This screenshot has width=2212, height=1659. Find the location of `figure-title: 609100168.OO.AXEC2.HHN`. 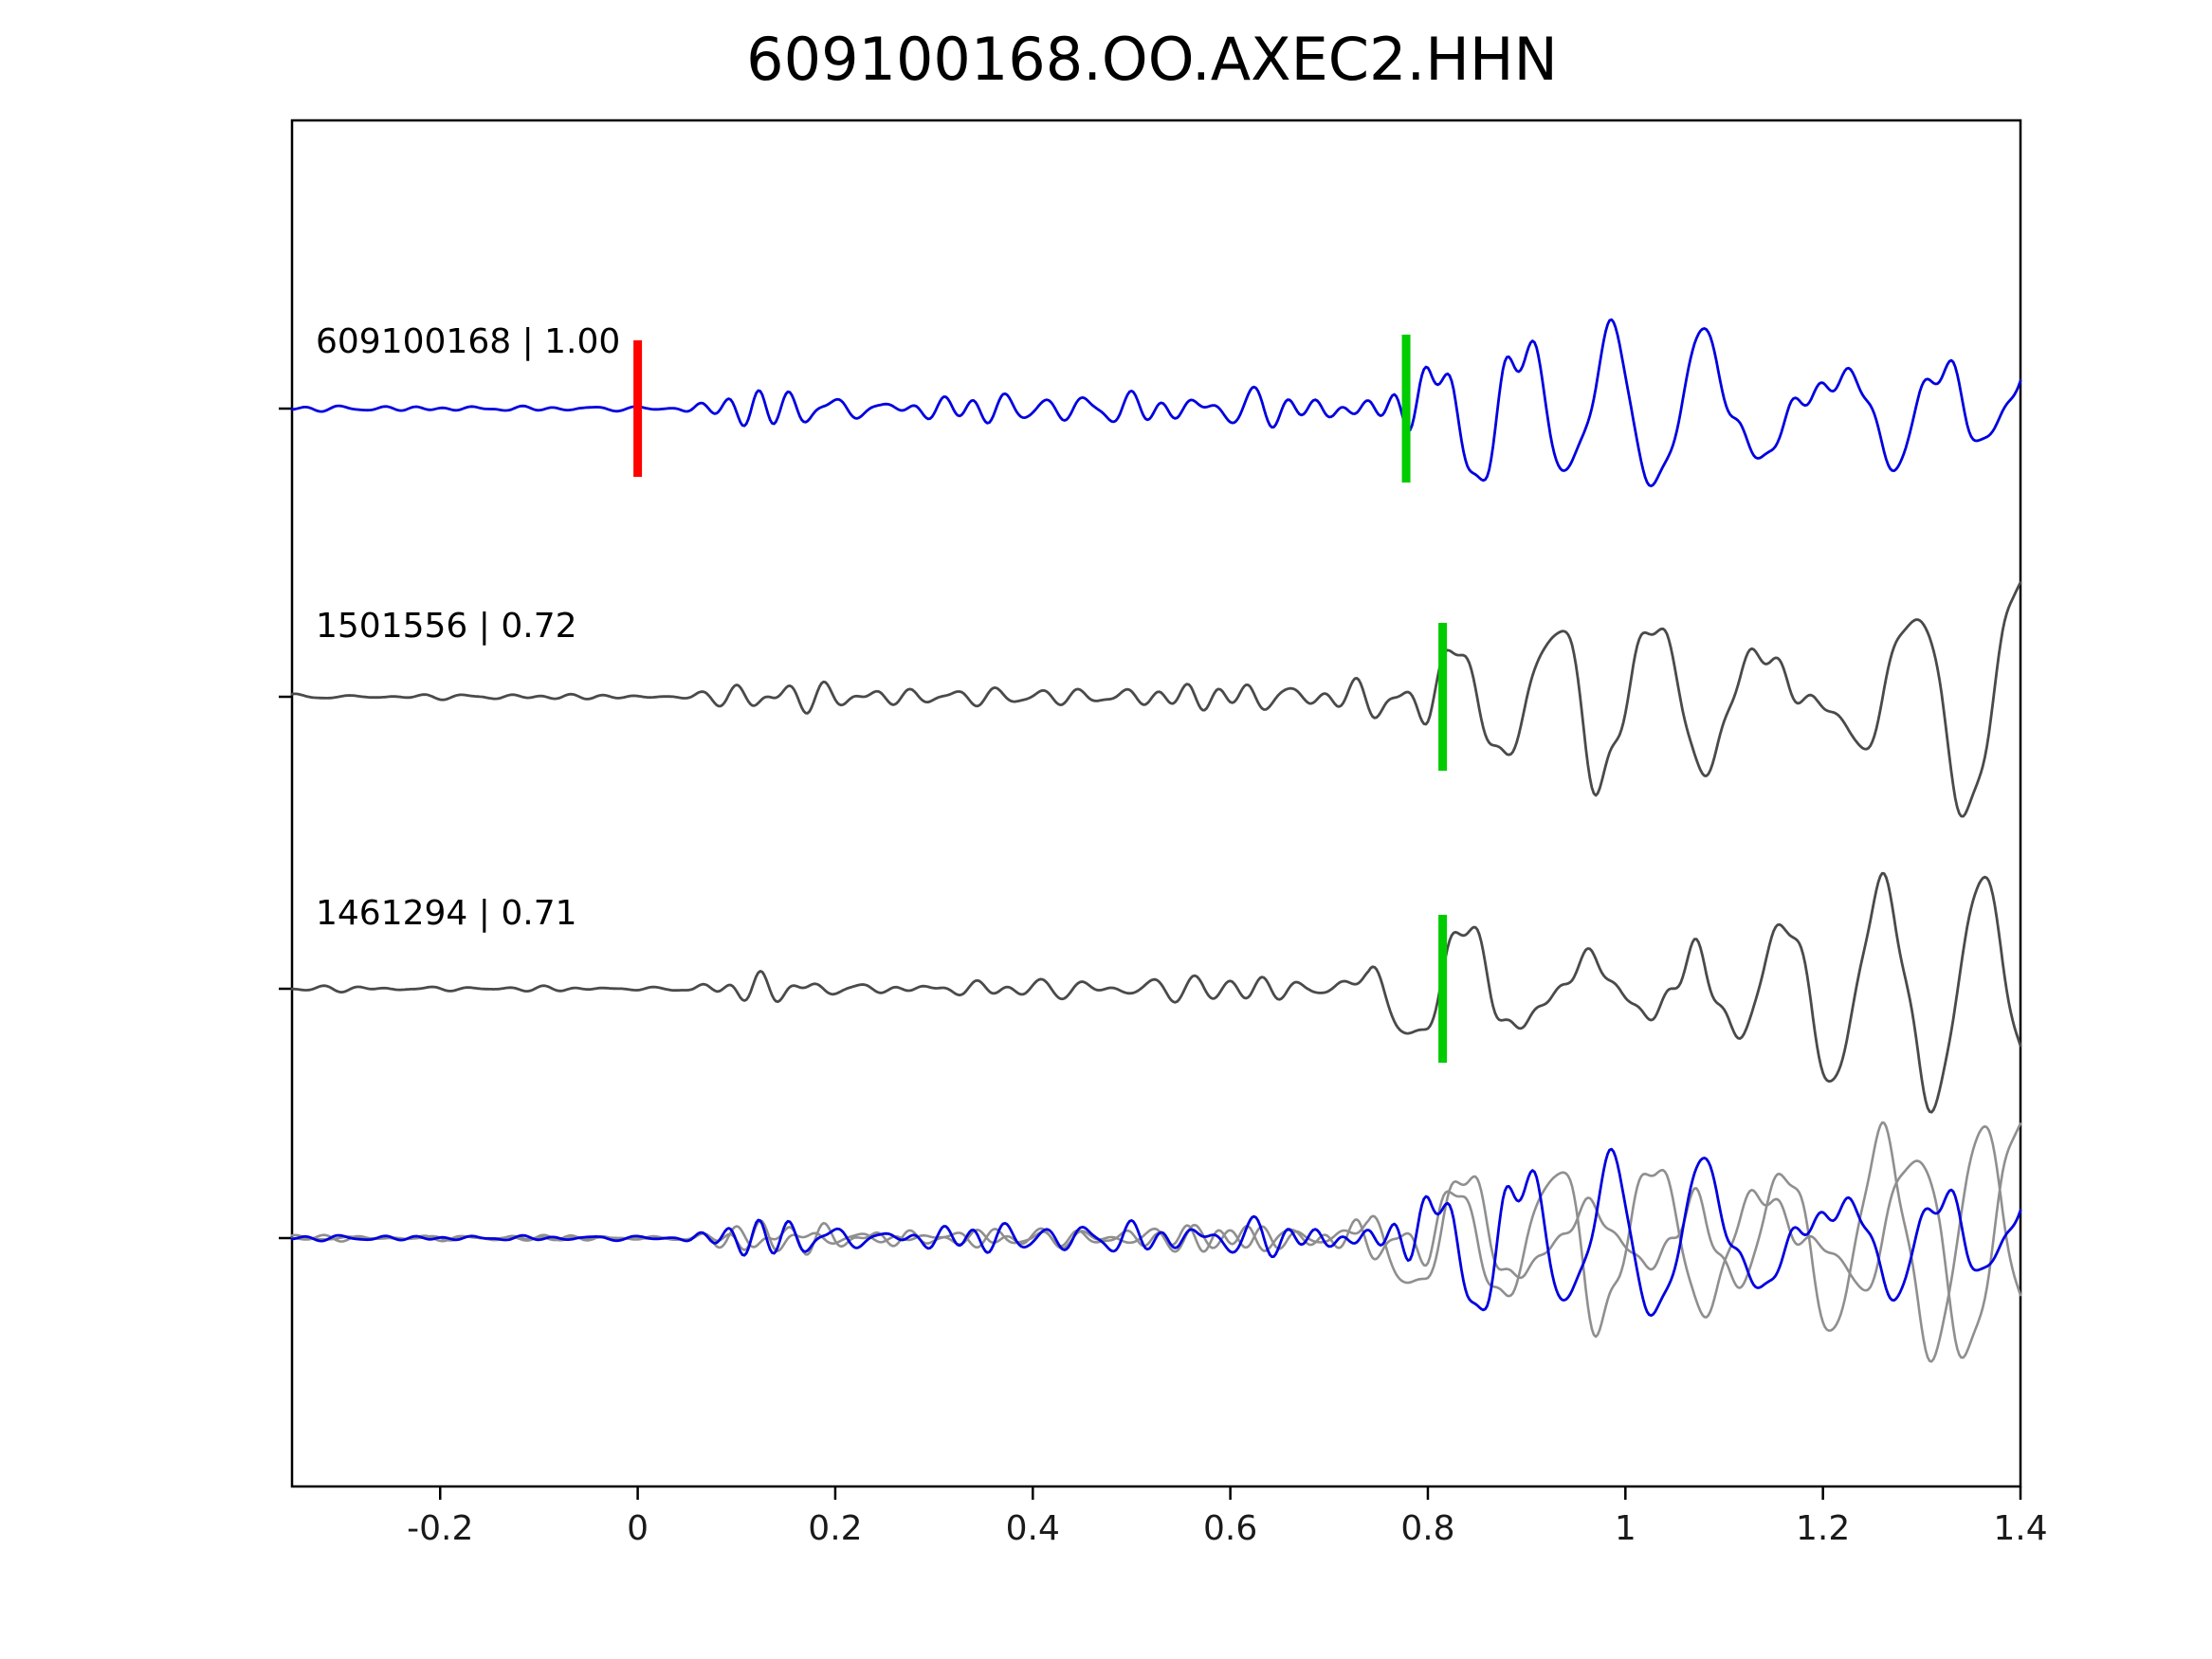

figure-title: 609100168.OO.AXEC2.HHN is located at coordinates (1152, 59).